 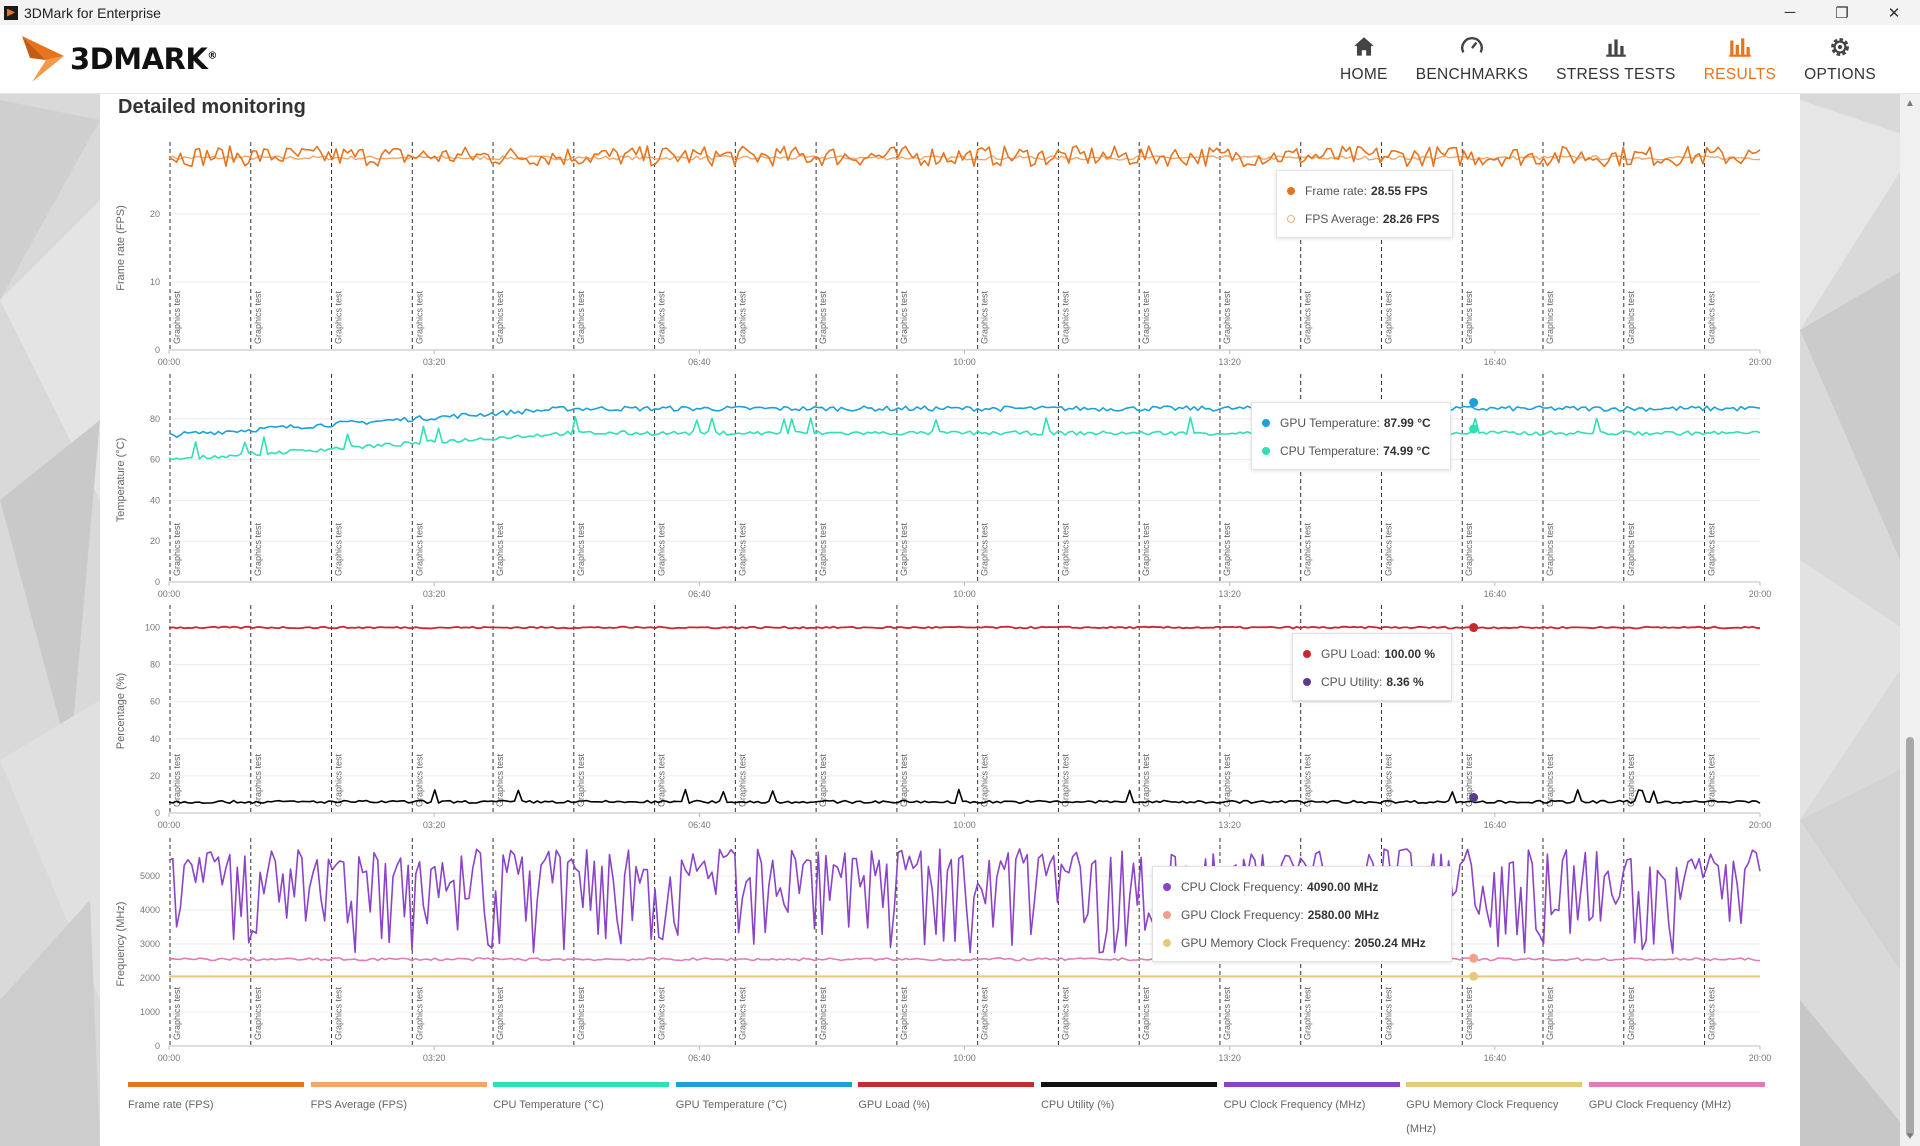 I want to click on page-scrollbar: ▲ ▼, so click(x=1910, y=620).